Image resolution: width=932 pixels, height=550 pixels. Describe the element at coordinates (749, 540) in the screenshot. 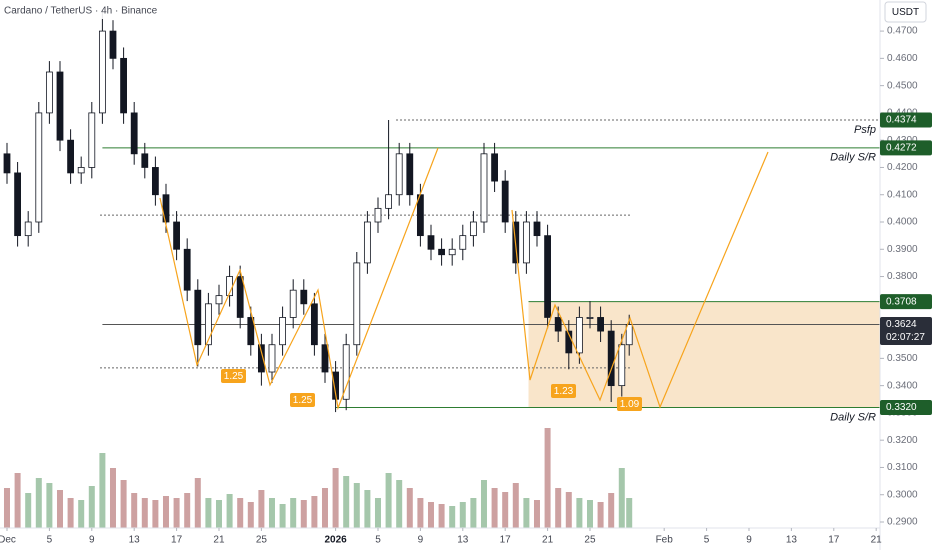

I see `x-tick-label: 9` at that location.